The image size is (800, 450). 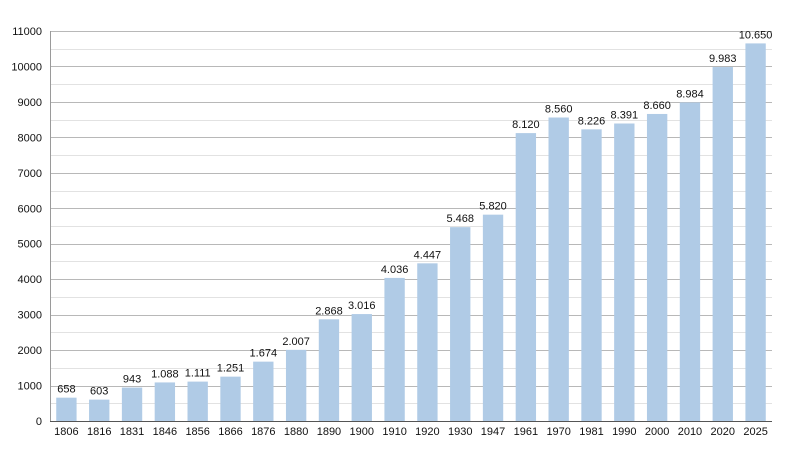 I want to click on x-tick-label: 2010, so click(x=690, y=432).